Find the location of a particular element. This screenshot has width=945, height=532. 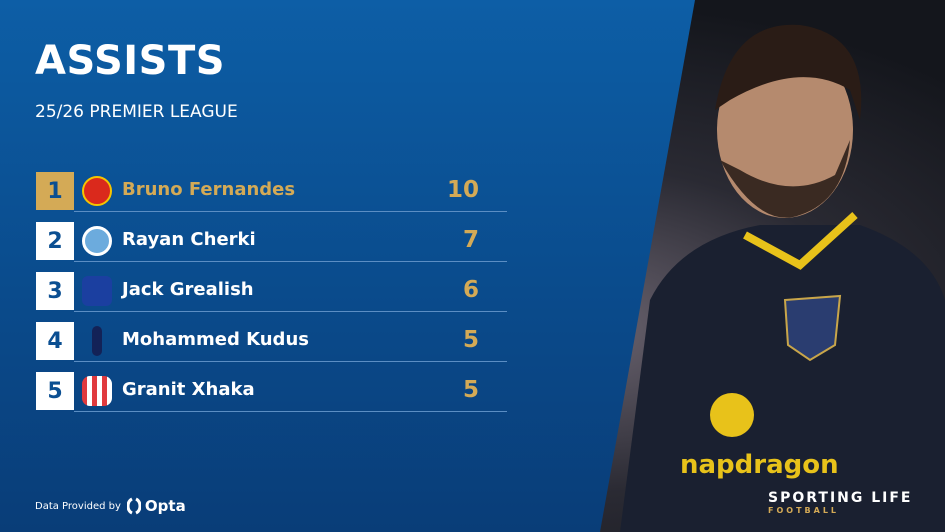

data-credit: Data Provided by Opta is located at coordinates (110, 506).